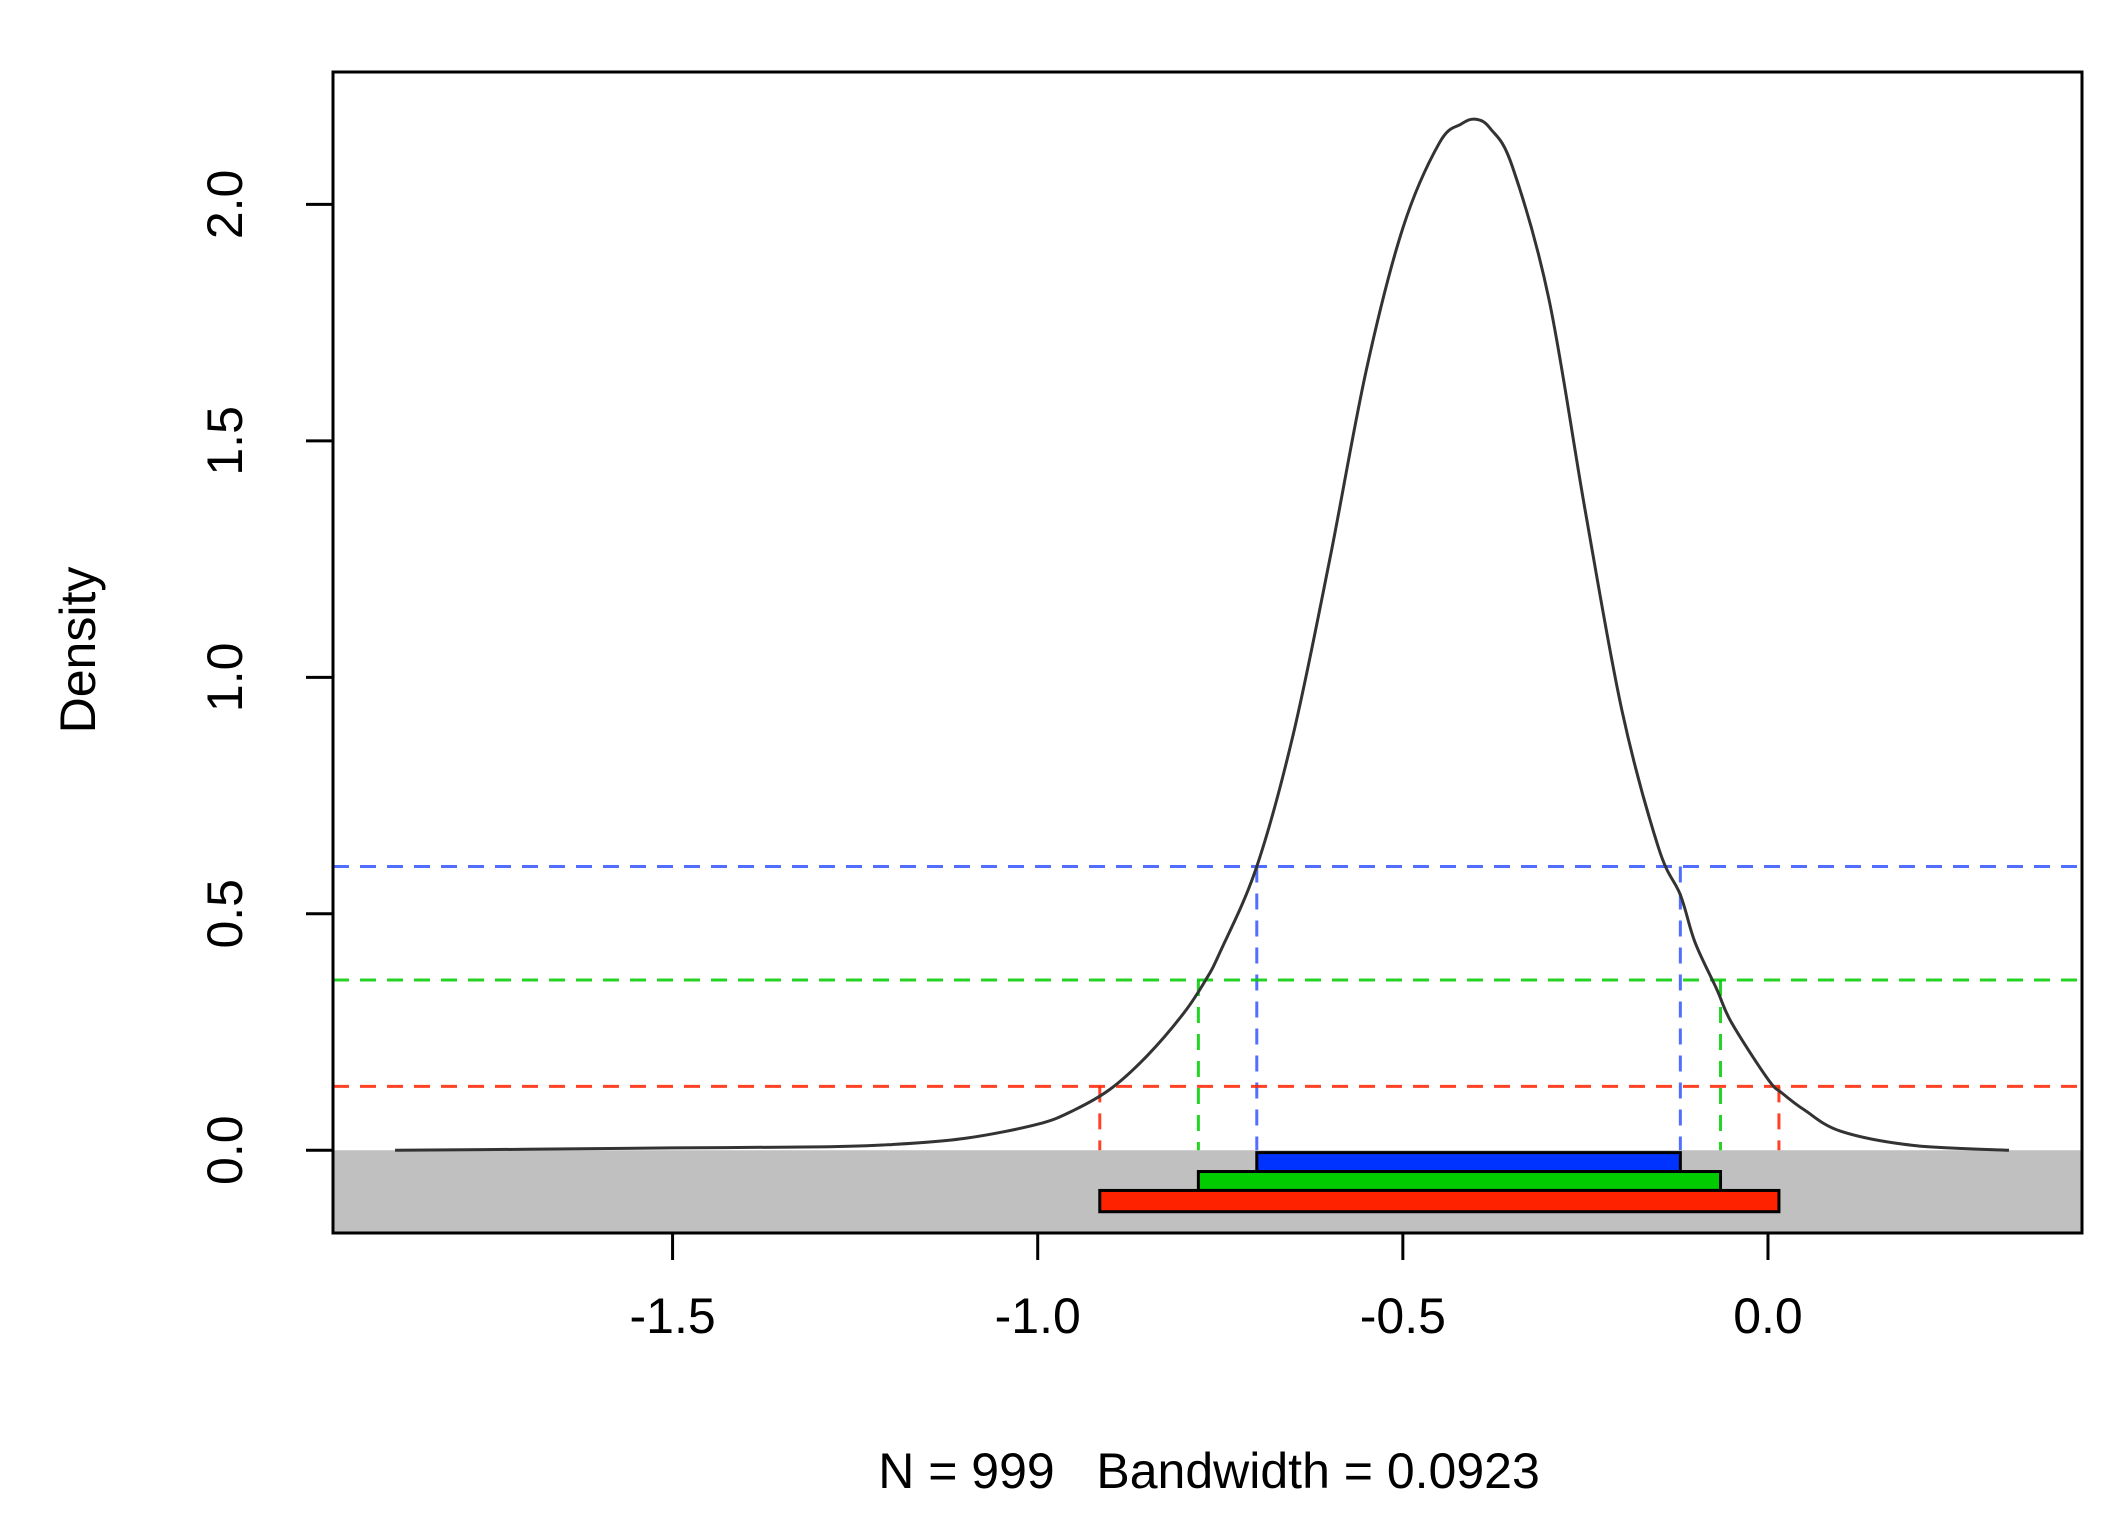 Image resolution: width=2117 pixels, height=1539 pixels. Describe the element at coordinates (1468, 1162) in the screenshot. I see `interval-bar-blue` at that location.